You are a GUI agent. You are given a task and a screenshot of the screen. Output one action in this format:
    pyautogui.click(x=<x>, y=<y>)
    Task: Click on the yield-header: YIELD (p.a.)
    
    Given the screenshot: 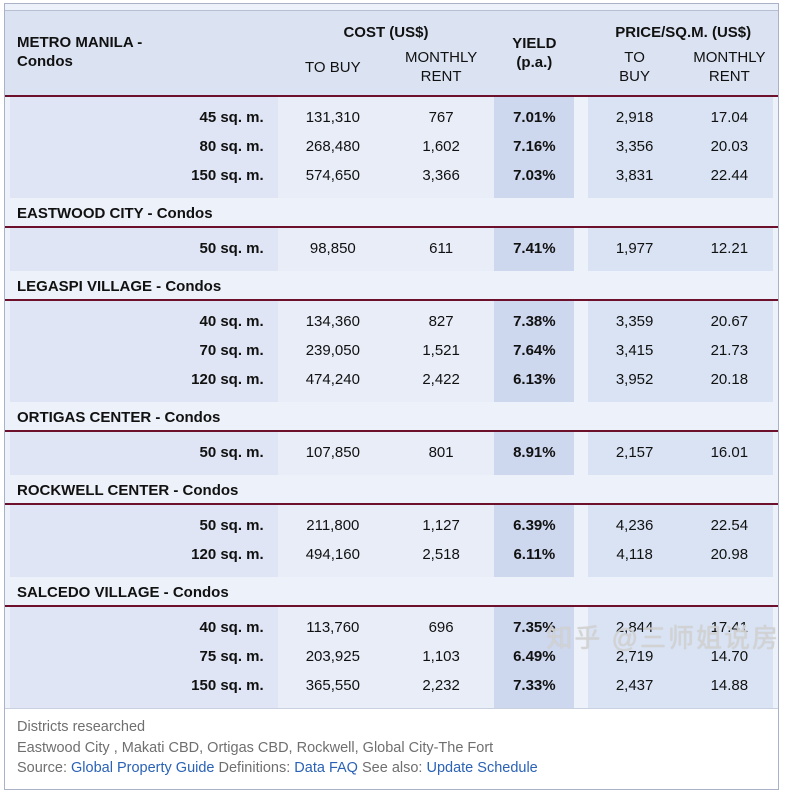 What is the action you would take?
    pyautogui.click(x=534, y=54)
    